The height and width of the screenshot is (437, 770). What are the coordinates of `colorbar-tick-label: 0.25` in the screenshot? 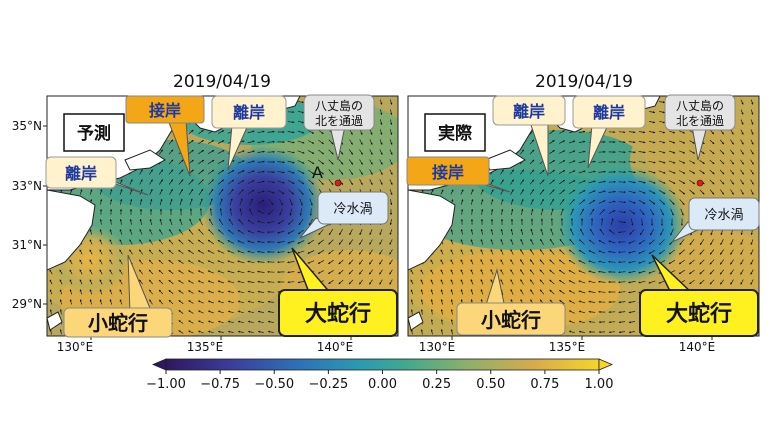 It's located at (436, 384).